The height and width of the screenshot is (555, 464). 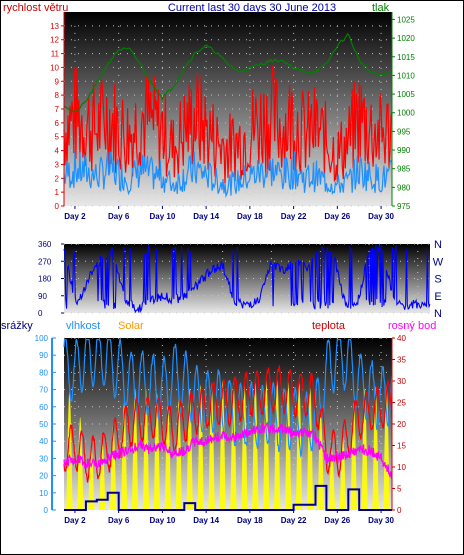 I want to click on humidity-tick-label-2: 20, so click(x=43, y=476).